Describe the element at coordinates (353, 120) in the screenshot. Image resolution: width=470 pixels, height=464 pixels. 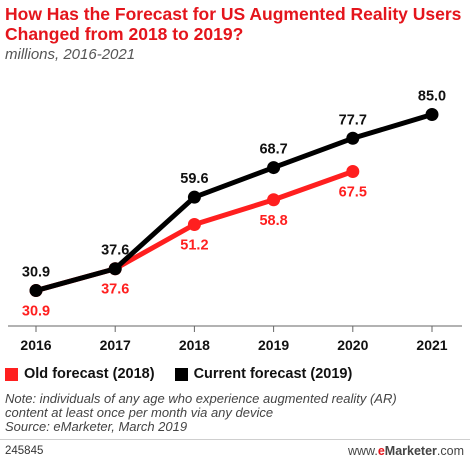
I see `current-forecast-data-label: 77.7` at that location.